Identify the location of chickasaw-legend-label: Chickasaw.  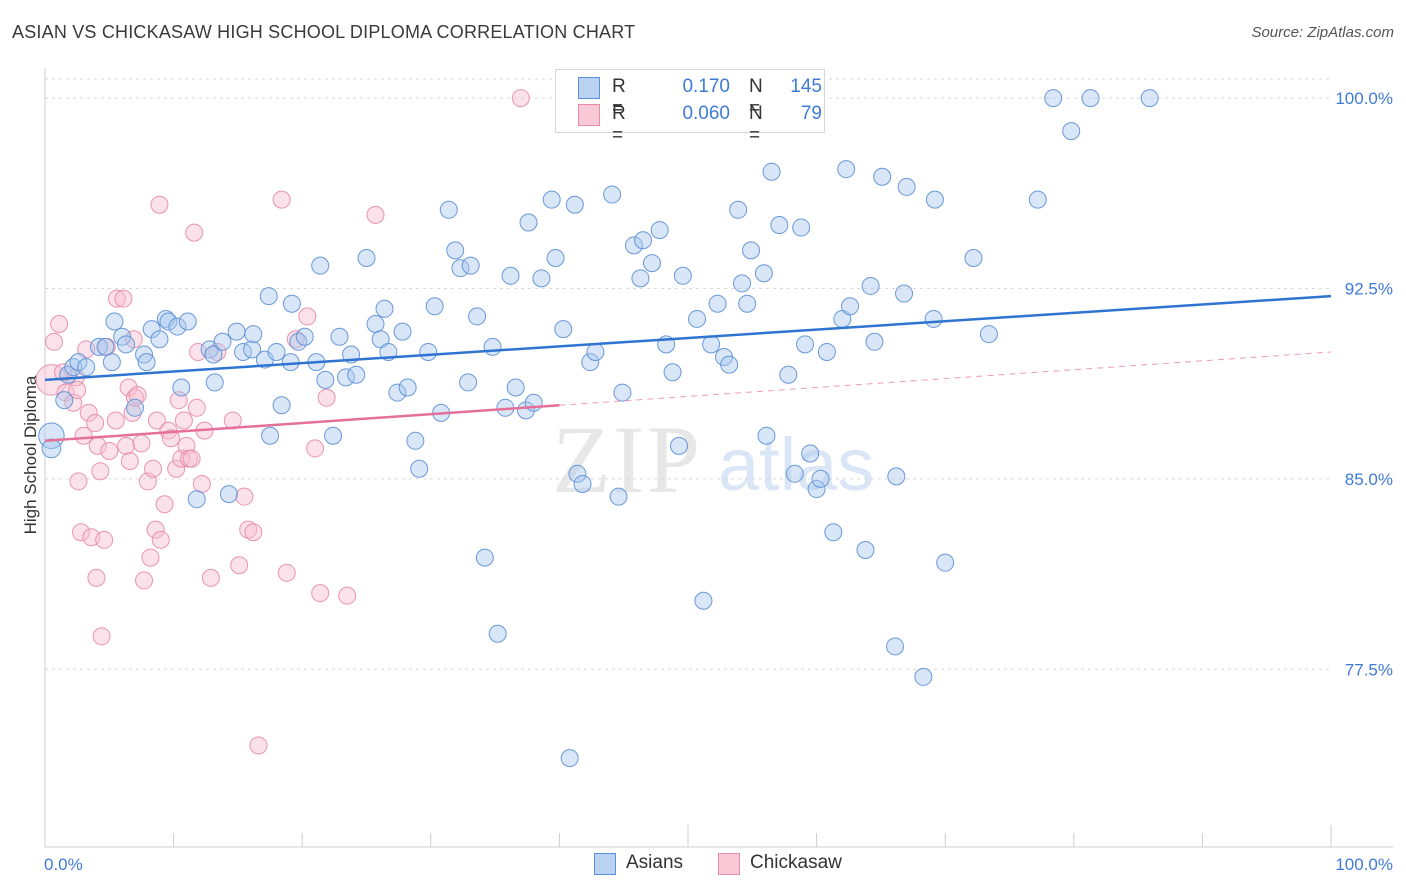
(796, 862).